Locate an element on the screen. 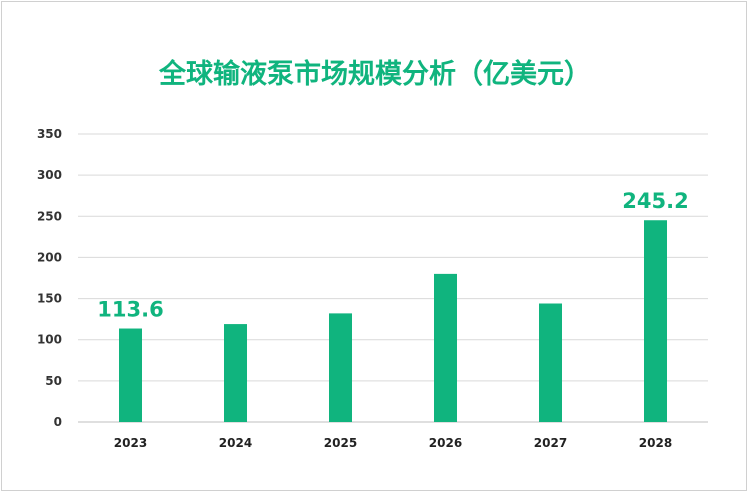  bar-2023 is located at coordinates (130, 375).